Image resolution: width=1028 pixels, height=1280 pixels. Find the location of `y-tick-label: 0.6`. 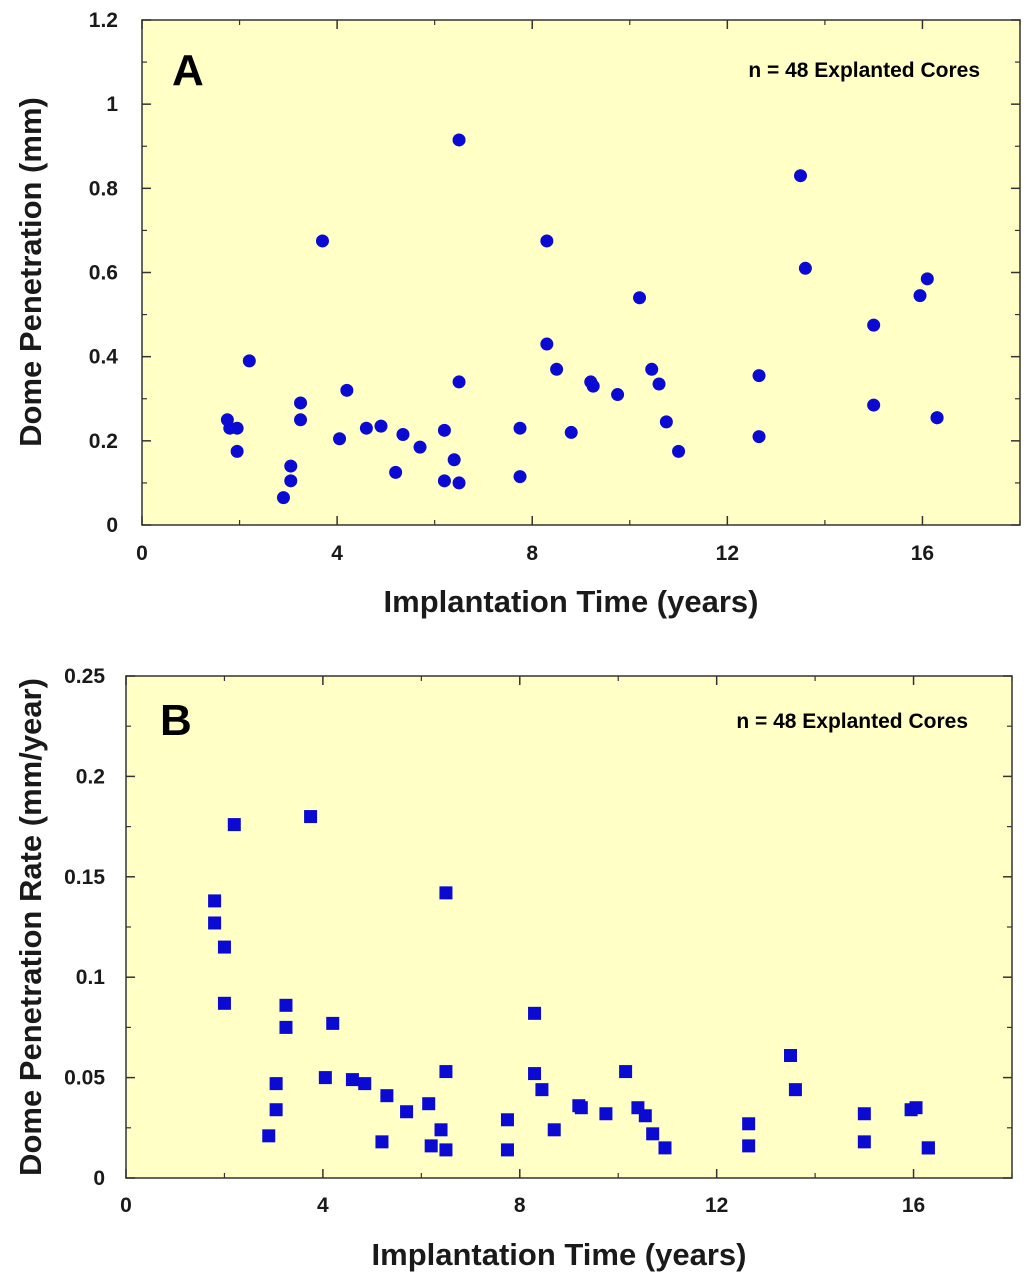

y-tick-label: 0.6 is located at coordinates (103, 273).